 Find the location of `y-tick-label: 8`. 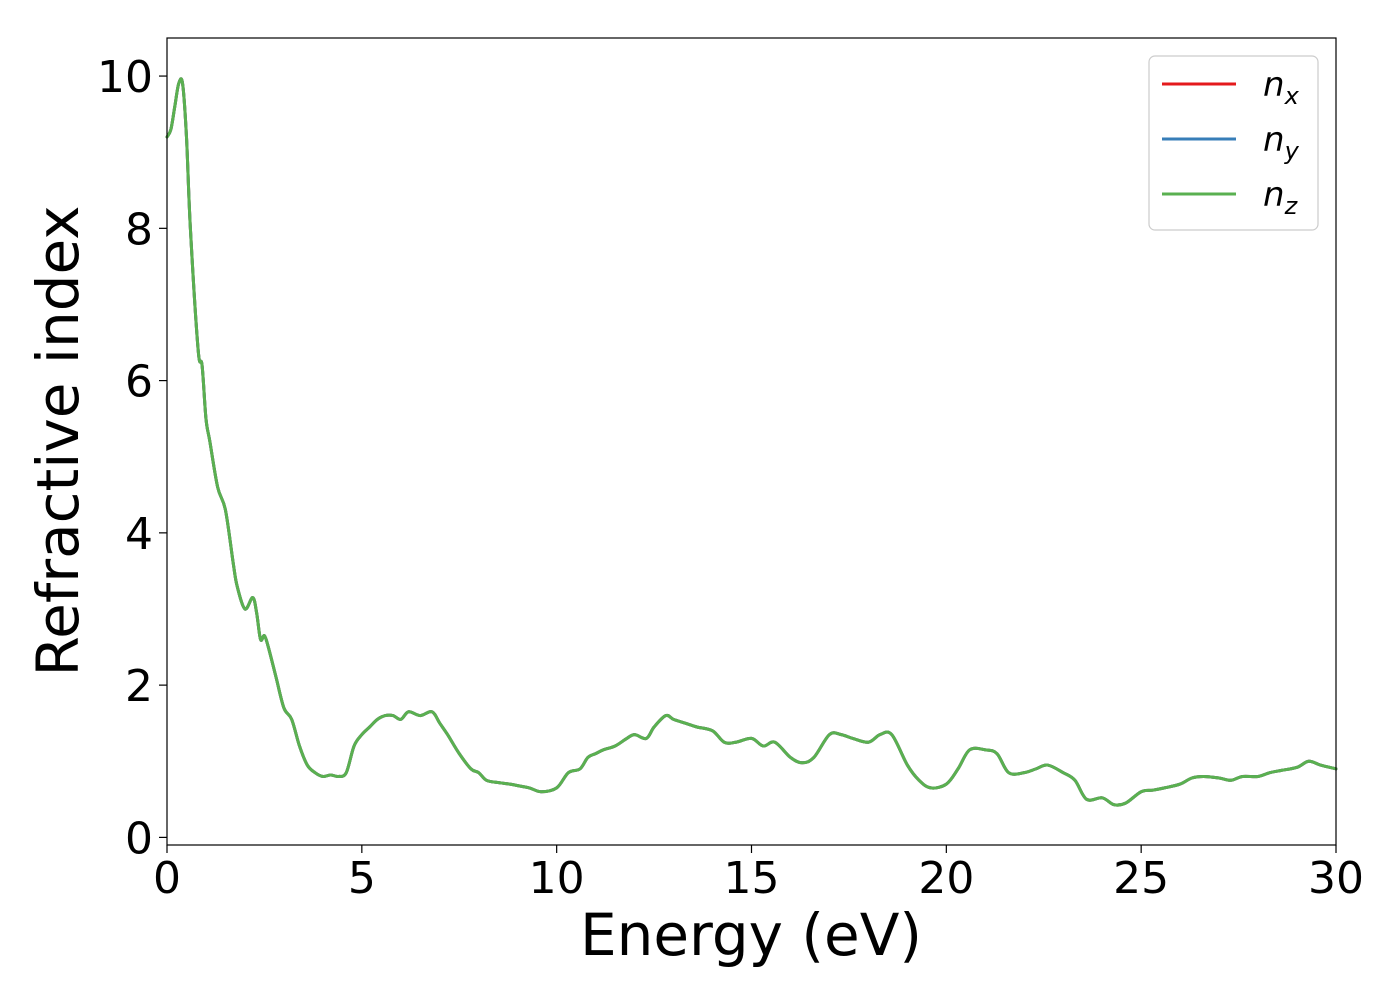

y-tick-label: 8 is located at coordinates (139, 229).